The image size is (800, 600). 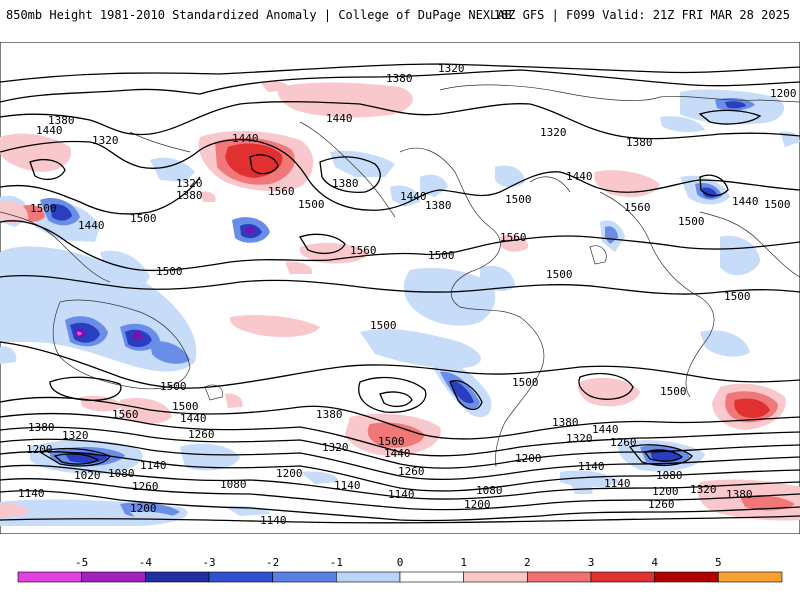 I want to click on label-1560-pac: 1560, so click(x=363, y=250).